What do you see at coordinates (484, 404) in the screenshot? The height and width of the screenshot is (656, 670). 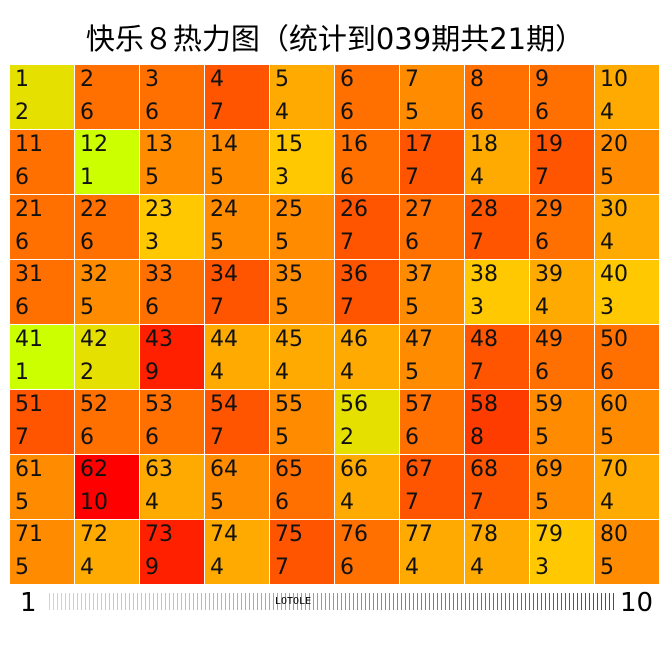 I see `cell-number: 58` at bounding box center [484, 404].